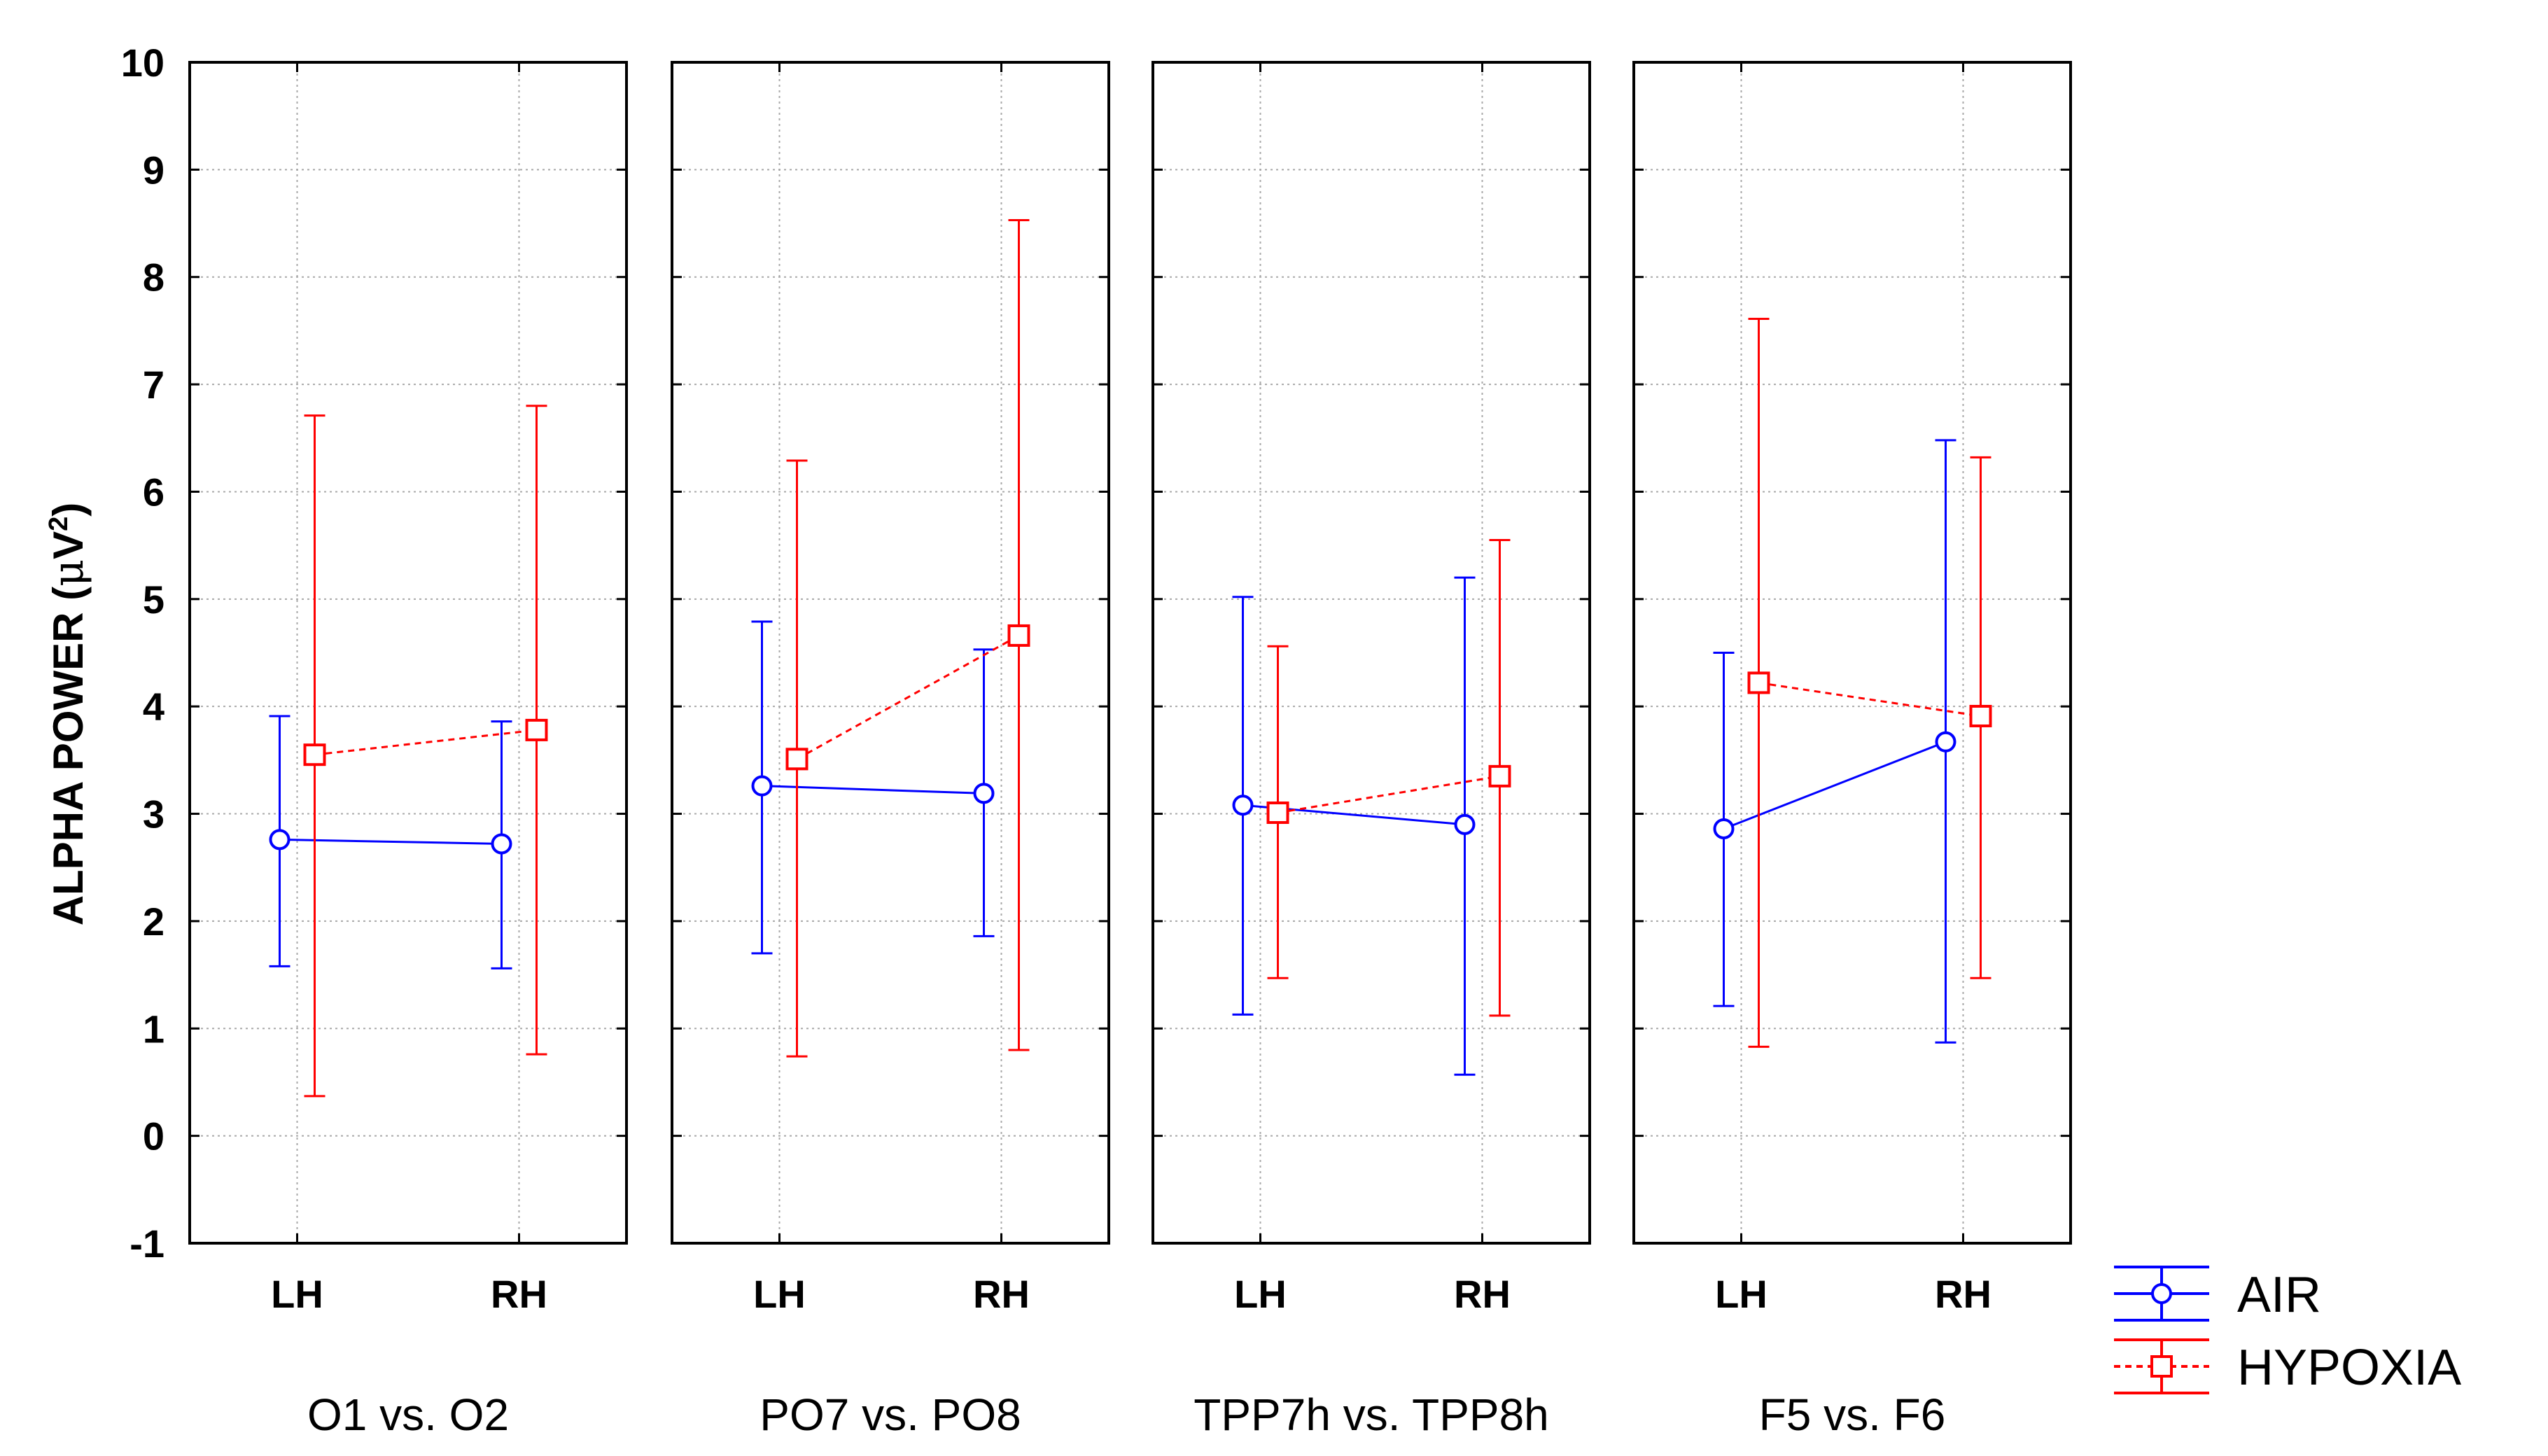 This screenshot has height=1456, width=2548. I want to click on y-tick-label: 6, so click(153, 492).